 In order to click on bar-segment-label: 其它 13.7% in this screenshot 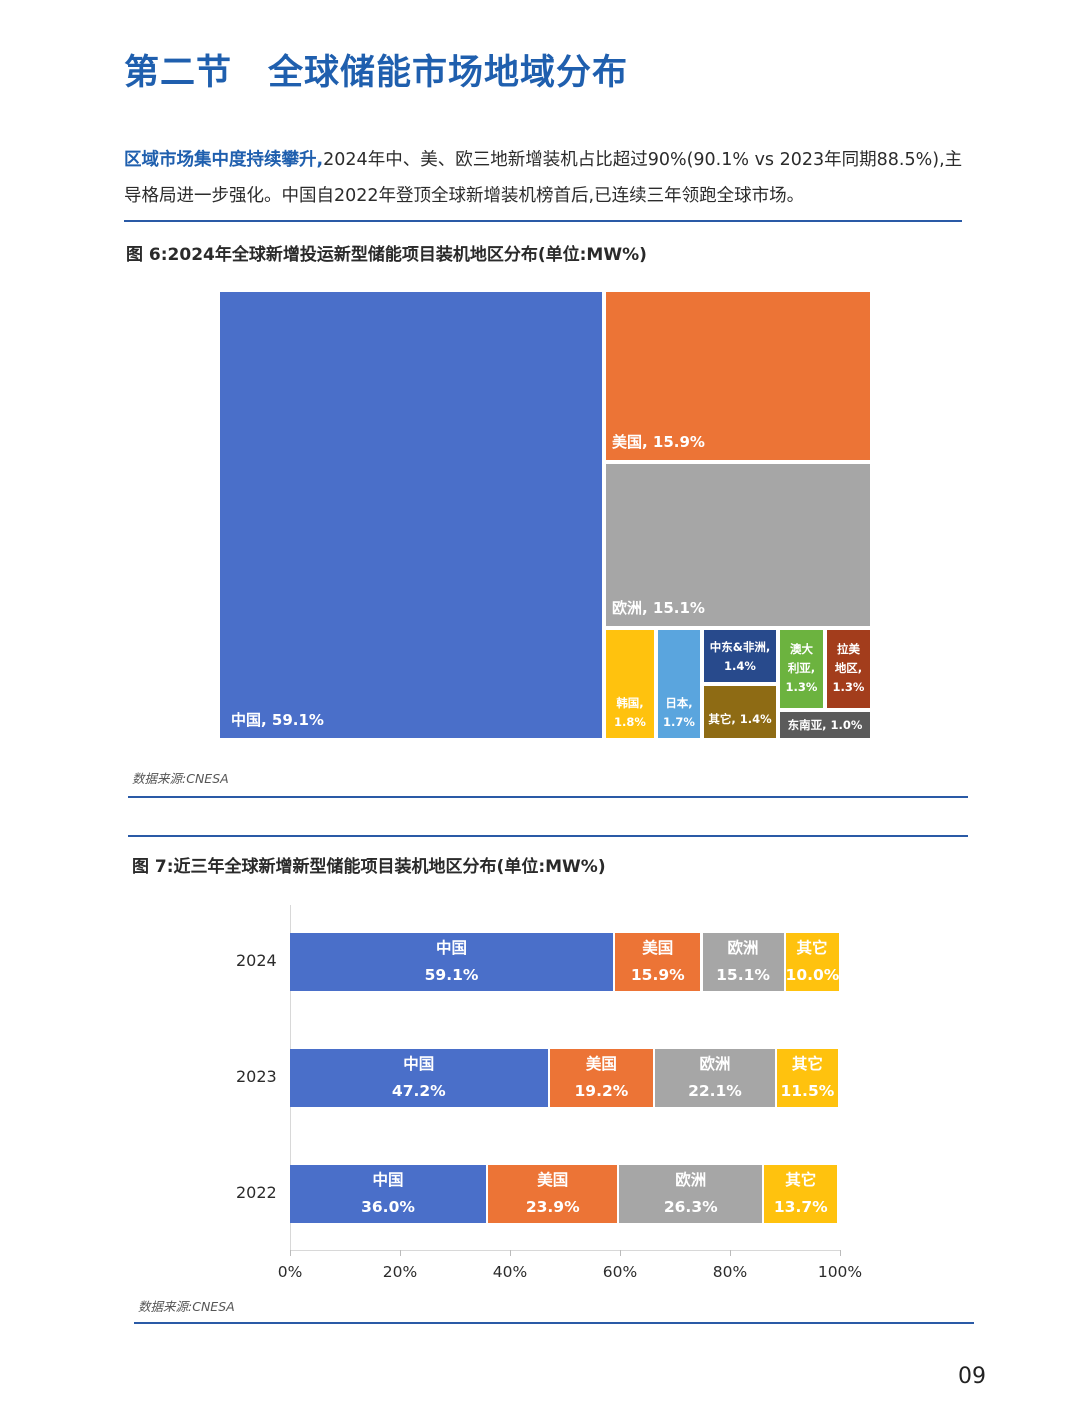, I will do `click(800, 1194)`.